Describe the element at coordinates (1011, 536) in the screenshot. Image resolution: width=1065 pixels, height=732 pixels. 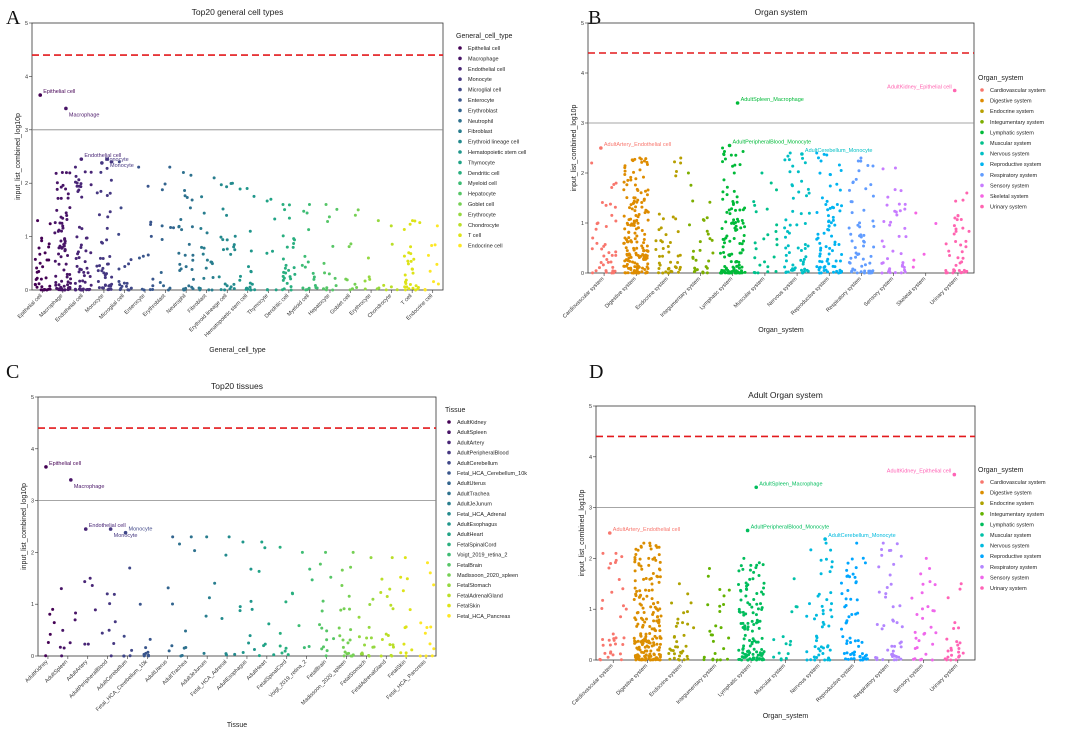
I see `legend-label: Muscular system` at that location.